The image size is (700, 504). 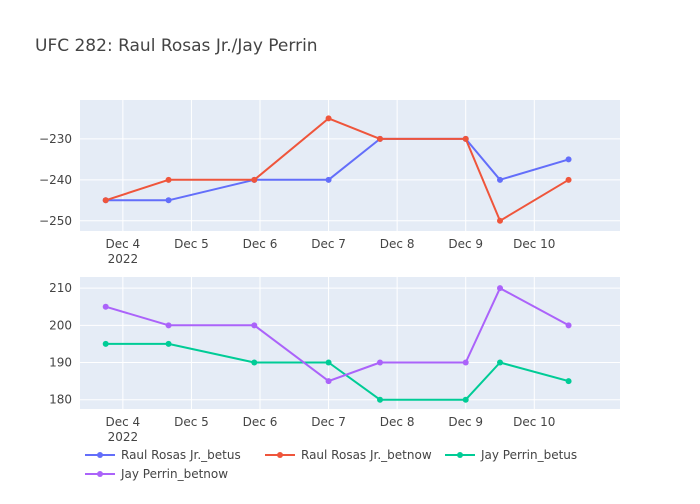 I want to click on legend-label: Jay Perrin_betnow, so click(x=174, y=474).